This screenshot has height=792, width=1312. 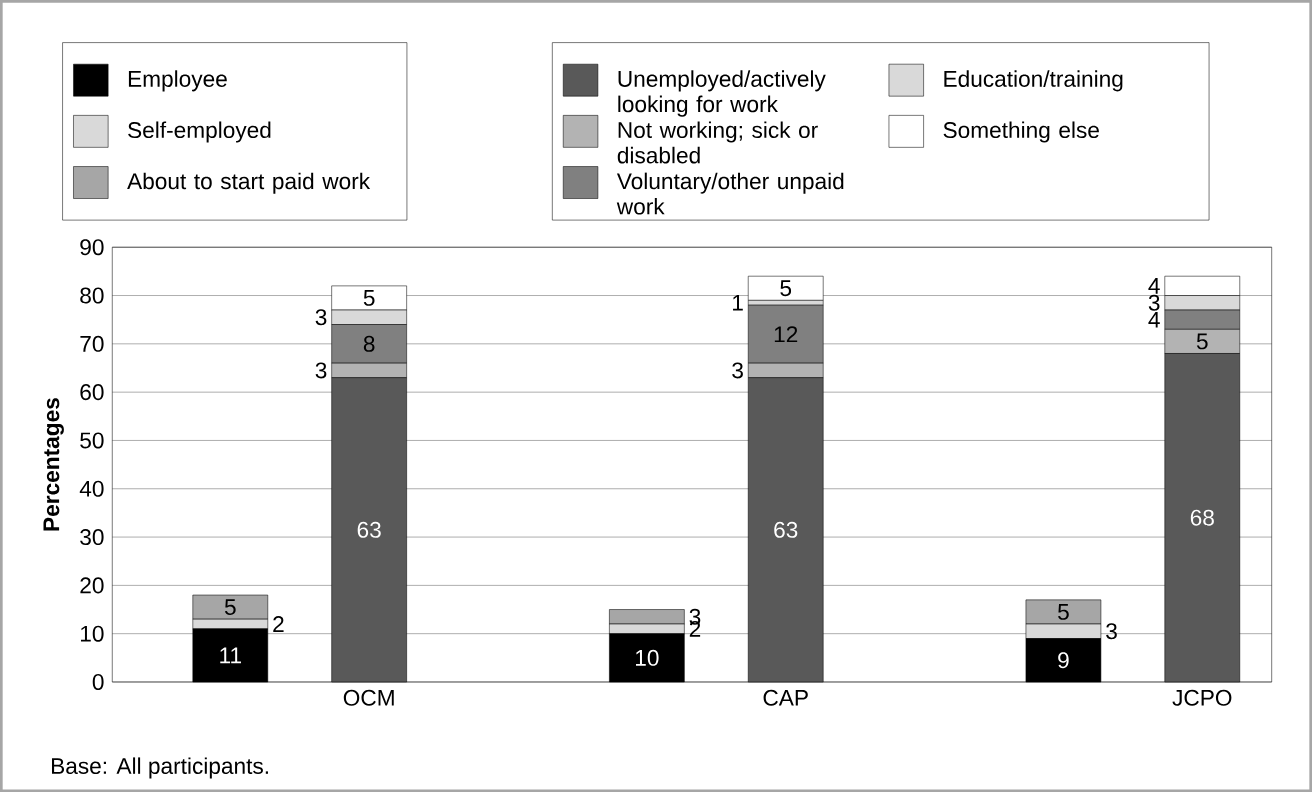 What do you see at coordinates (785, 697) in the screenshot?
I see `x-tick-label: CAP` at bounding box center [785, 697].